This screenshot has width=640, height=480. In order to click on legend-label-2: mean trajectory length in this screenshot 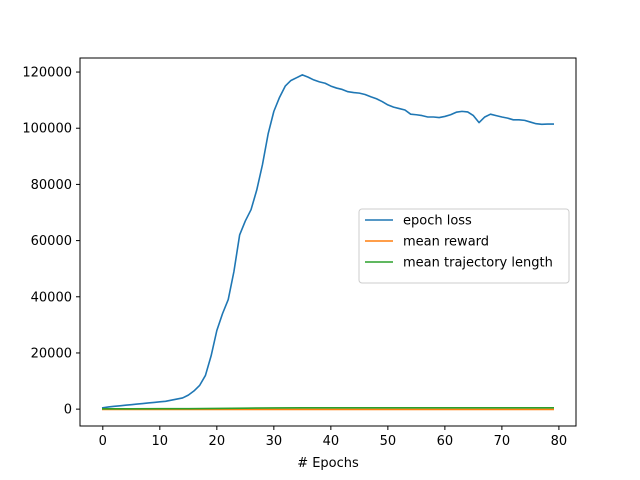, I will do `click(478, 263)`.